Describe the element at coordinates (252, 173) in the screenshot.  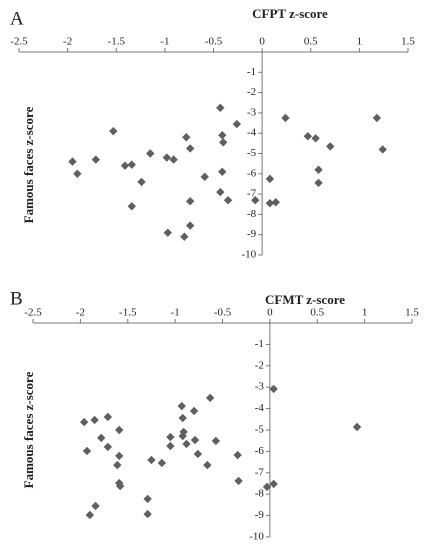
I see `y-tick-label: -6` at that location.